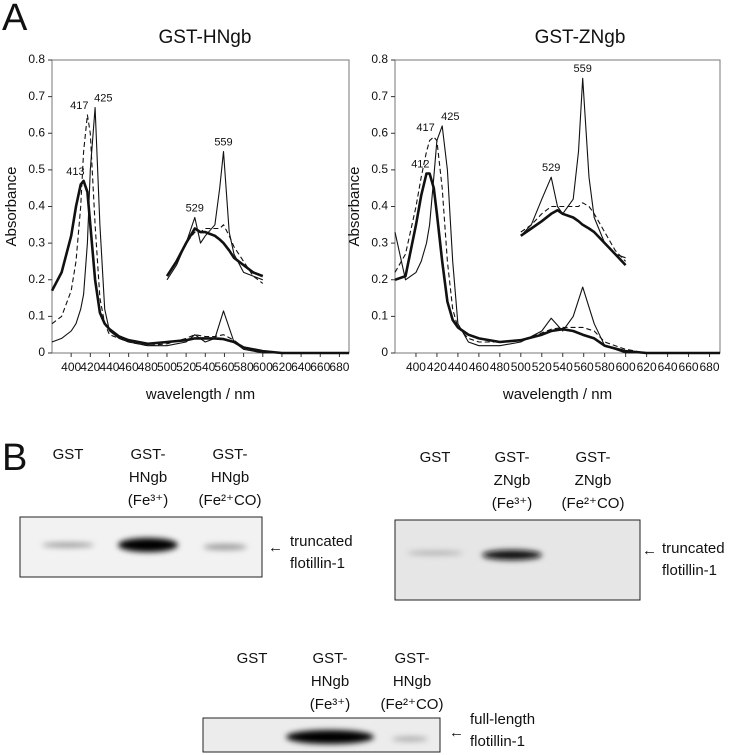 The height and width of the screenshot is (755, 745). Describe the element at coordinates (205, 37) in the screenshot. I see `chart-title: GST-HNgb` at that location.